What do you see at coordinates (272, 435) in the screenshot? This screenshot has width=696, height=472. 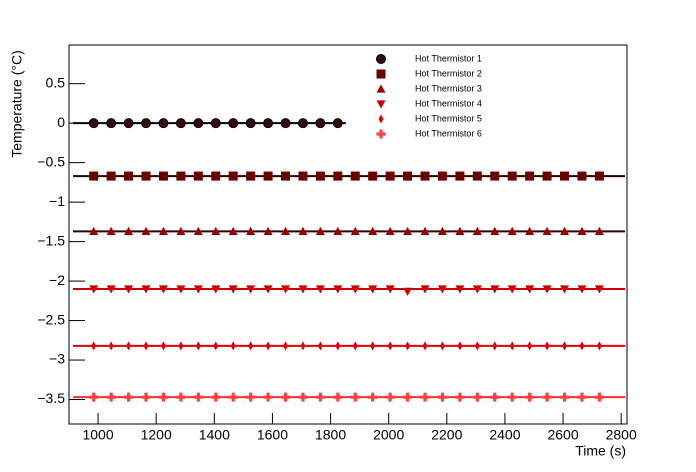 I see `x-tick-label: 1600` at bounding box center [272, 435].